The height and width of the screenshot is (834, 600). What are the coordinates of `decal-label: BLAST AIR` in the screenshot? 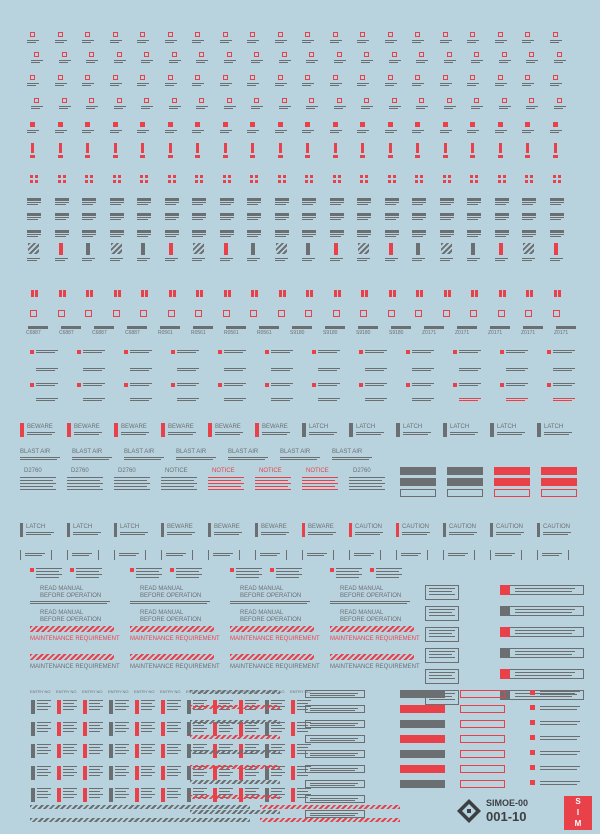 It's located at (243, 452).